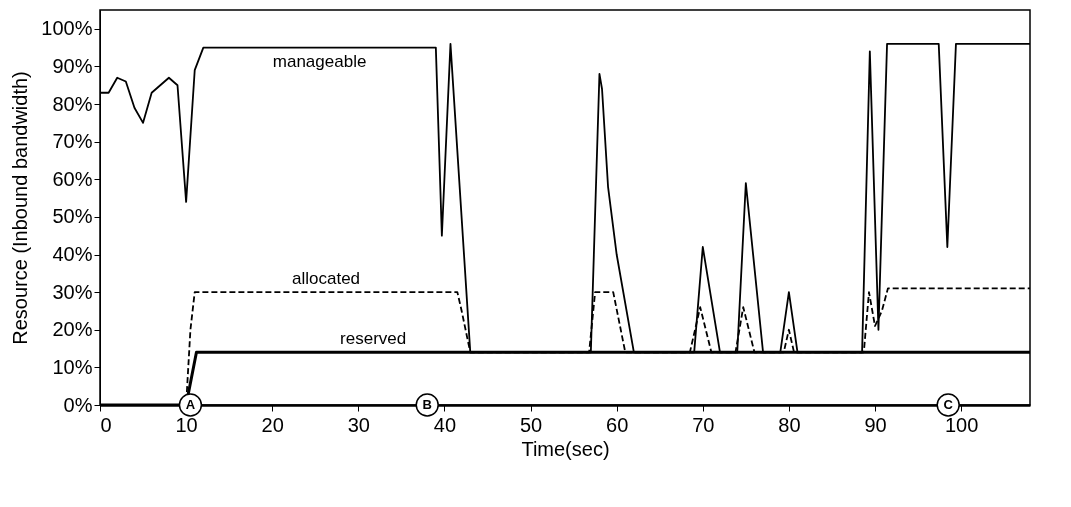 This screenshot has height=507, width=1071. Describe the element at coordinates (948, 404) in the screenshot. I see `annotation: C` at that location.